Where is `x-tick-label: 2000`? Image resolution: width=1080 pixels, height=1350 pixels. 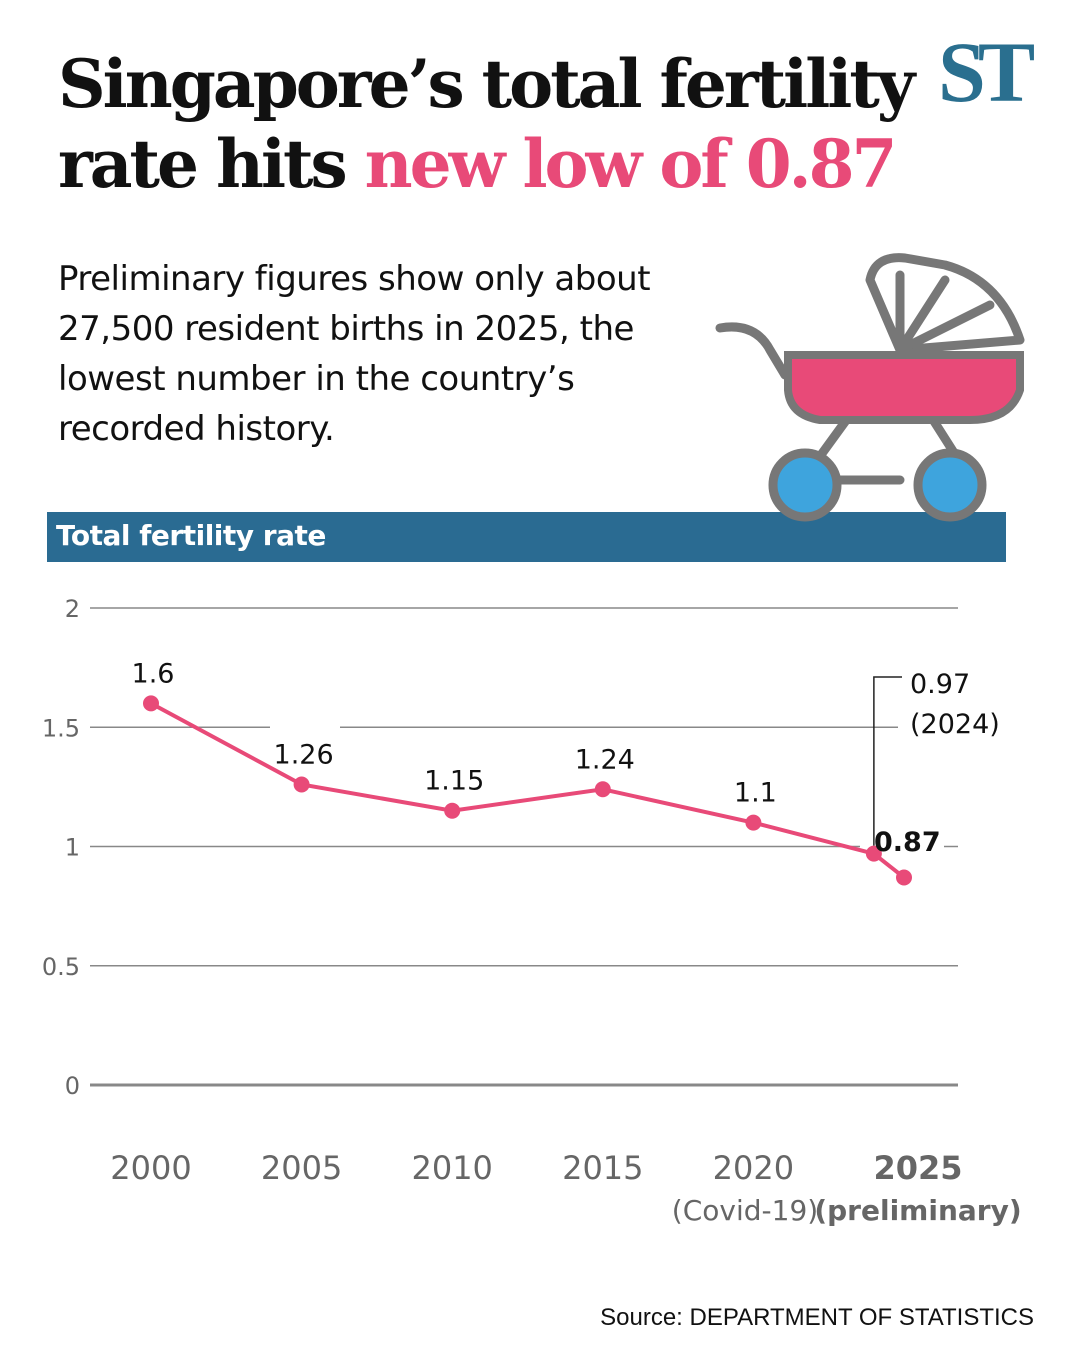 x-tick-label: 2000 is located at coordinates (150, 1168).